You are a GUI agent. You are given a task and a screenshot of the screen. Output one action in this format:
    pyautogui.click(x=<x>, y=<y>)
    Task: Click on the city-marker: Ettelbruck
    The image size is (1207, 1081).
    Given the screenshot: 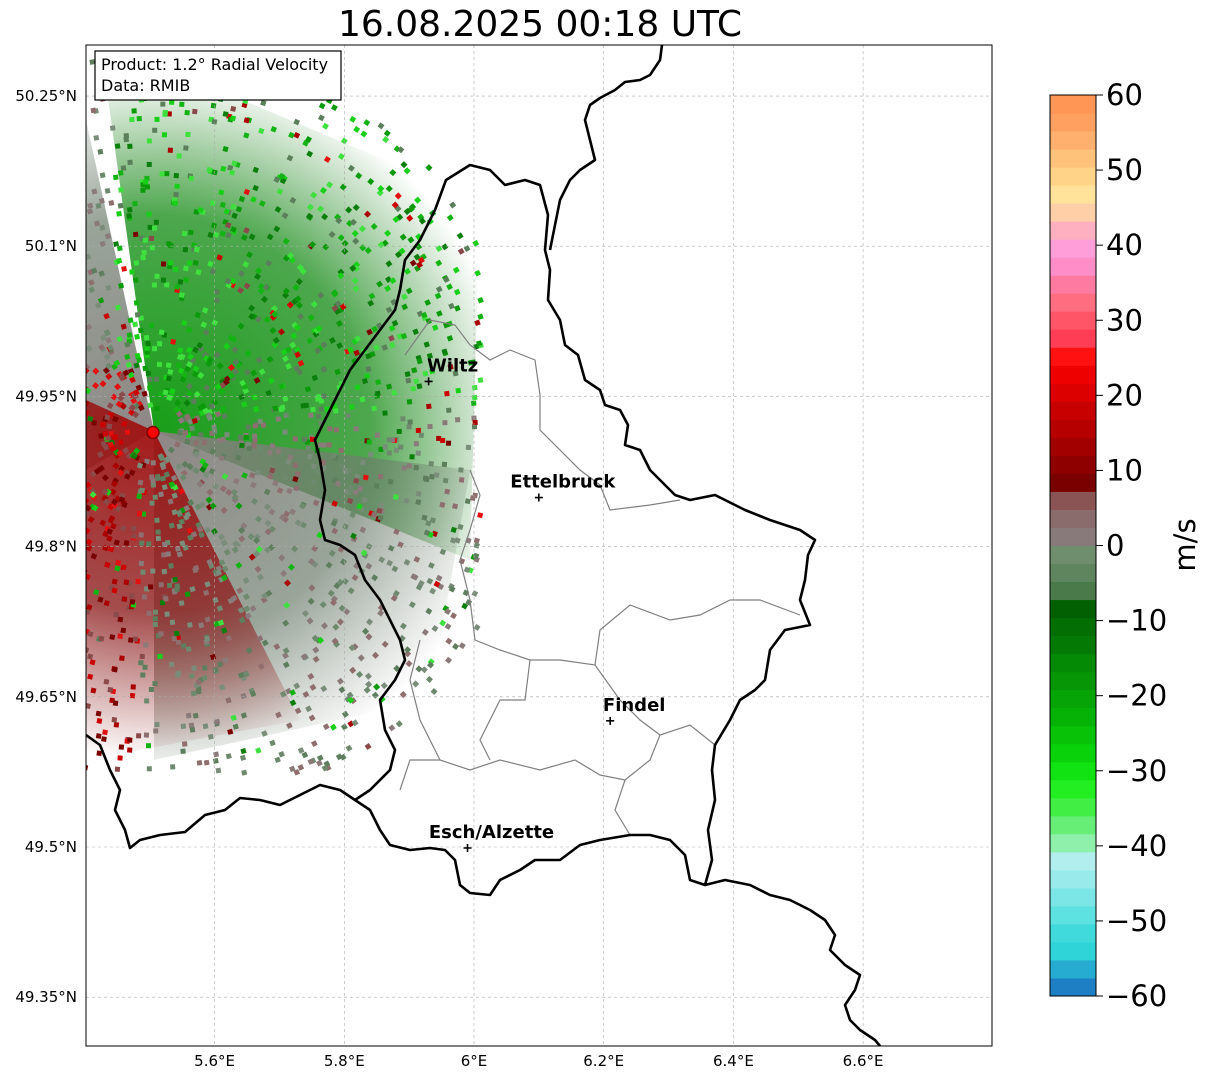 What is the action you would take?
    pyautogui.click(x=563, y=487)
    